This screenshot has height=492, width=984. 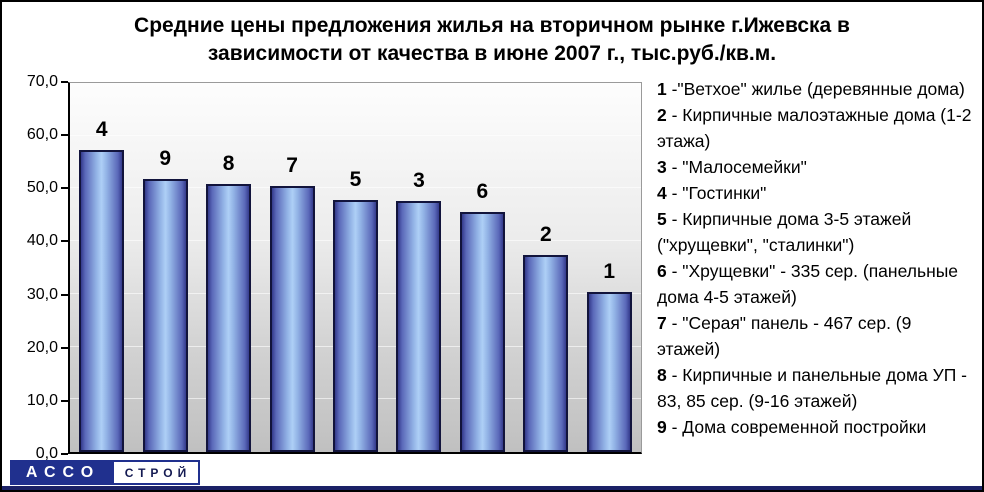 What do you see at coordinates (662, 375) in the screenshot?
I see `legend-item-number: 8` at bounding box center [662, 375].